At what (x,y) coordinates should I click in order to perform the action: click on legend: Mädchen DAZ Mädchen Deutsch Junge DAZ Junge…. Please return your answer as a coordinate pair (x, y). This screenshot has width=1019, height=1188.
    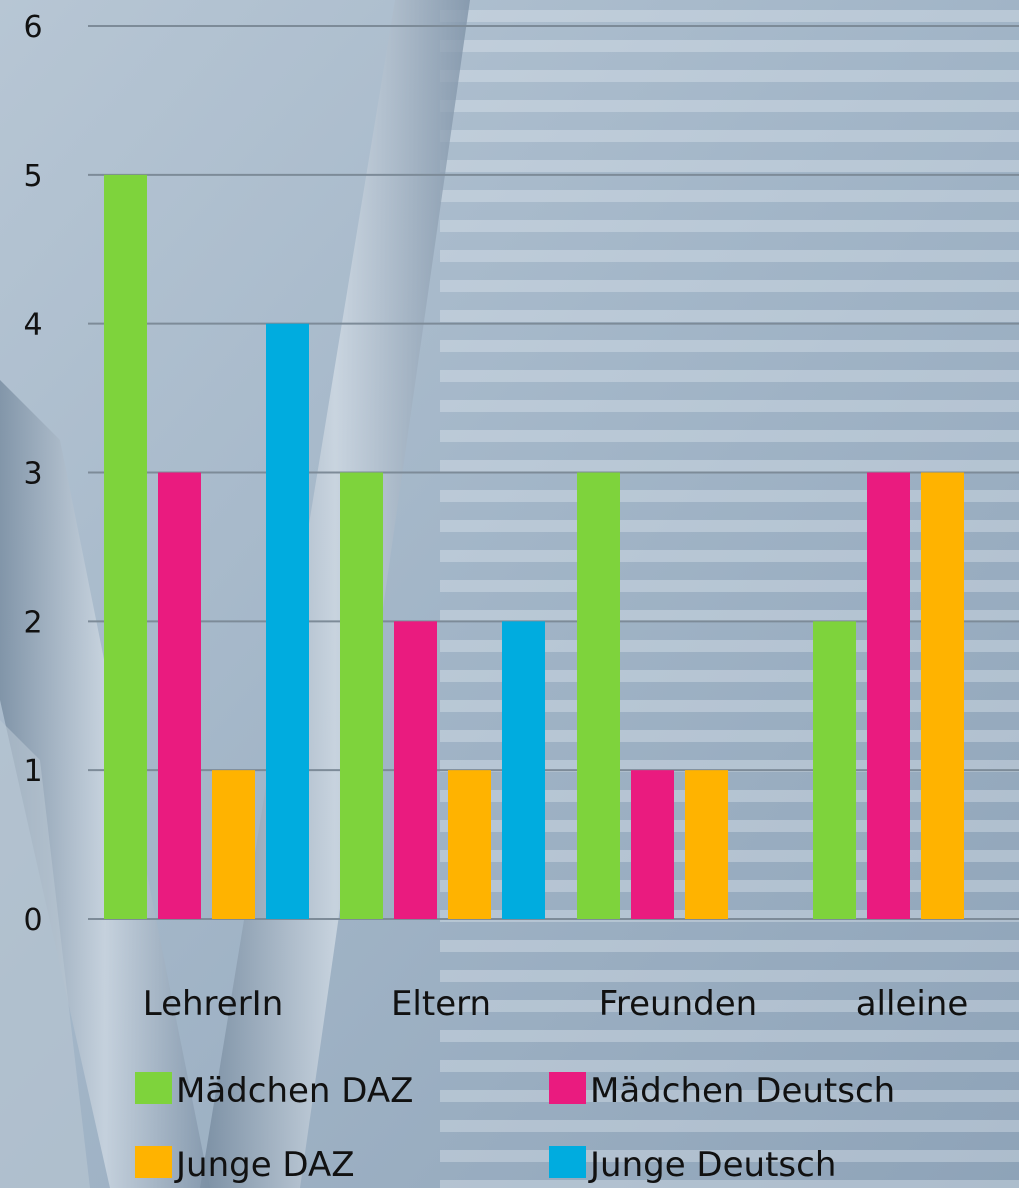
    Looking at the image, I should click on (515, 1128).